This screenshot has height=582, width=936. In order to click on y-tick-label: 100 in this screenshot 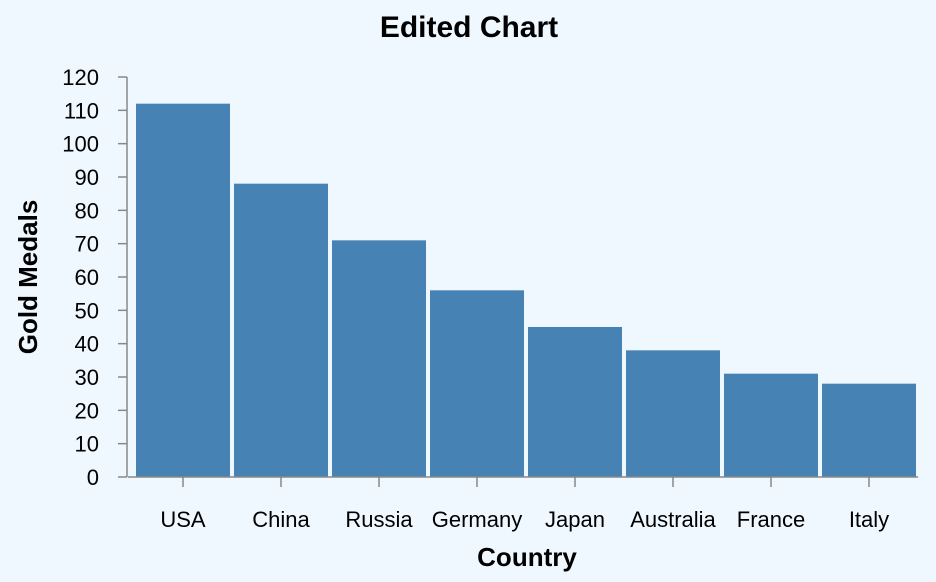, I will do `click(80, 144)`.